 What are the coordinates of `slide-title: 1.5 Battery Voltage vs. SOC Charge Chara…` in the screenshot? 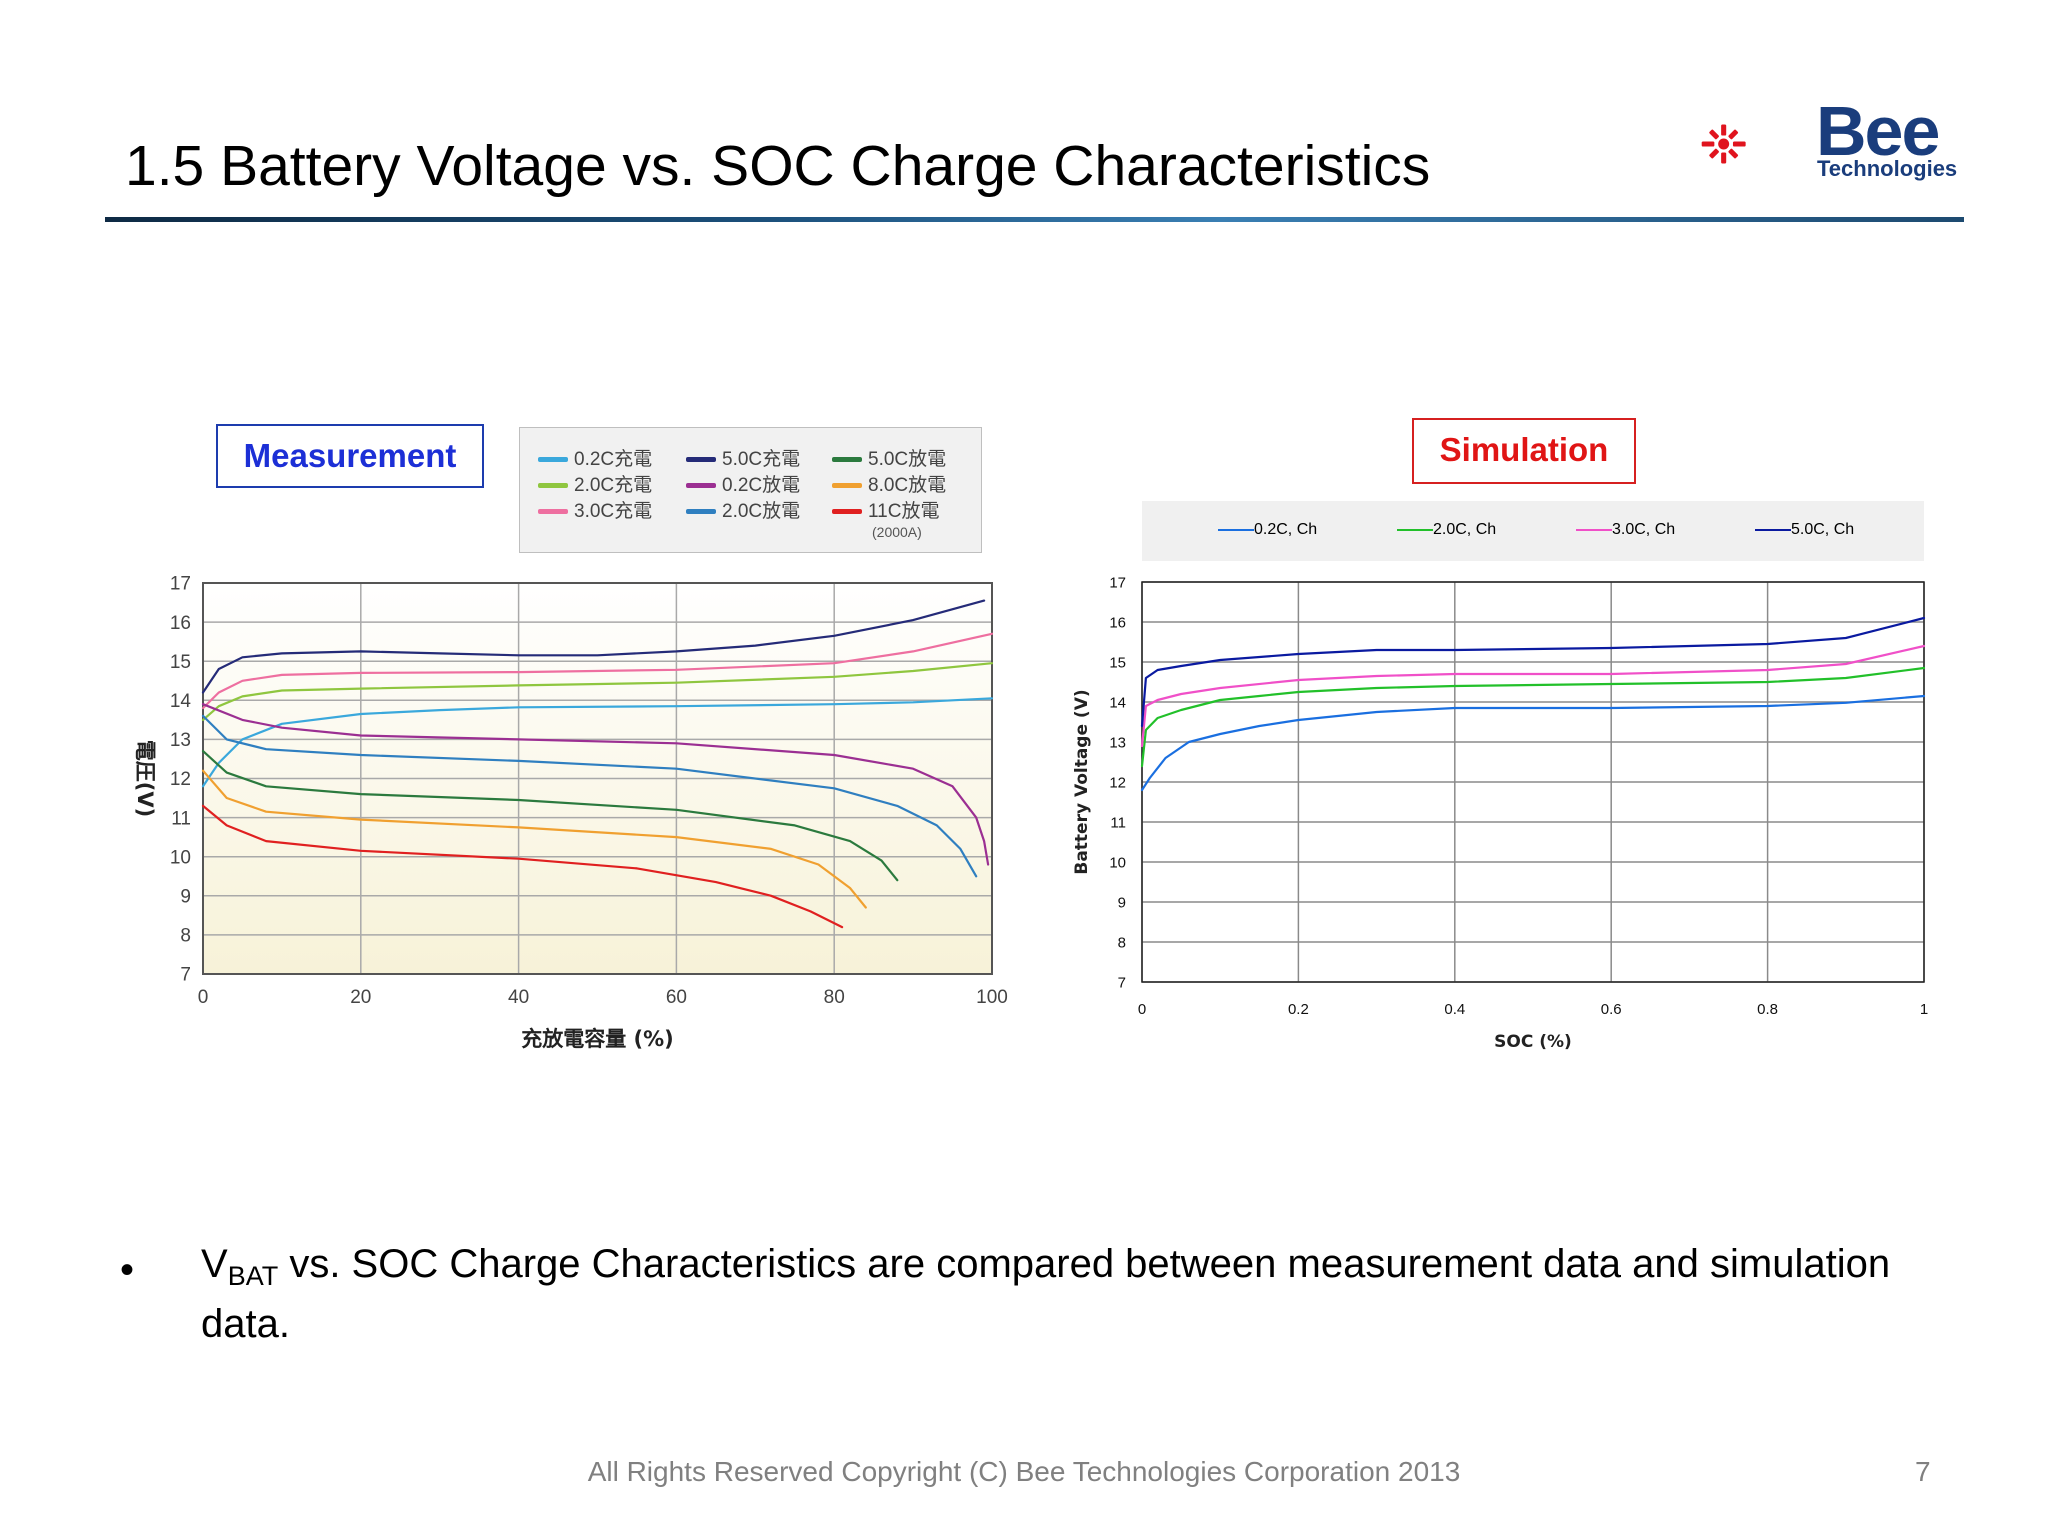 It's located at (778, 166).